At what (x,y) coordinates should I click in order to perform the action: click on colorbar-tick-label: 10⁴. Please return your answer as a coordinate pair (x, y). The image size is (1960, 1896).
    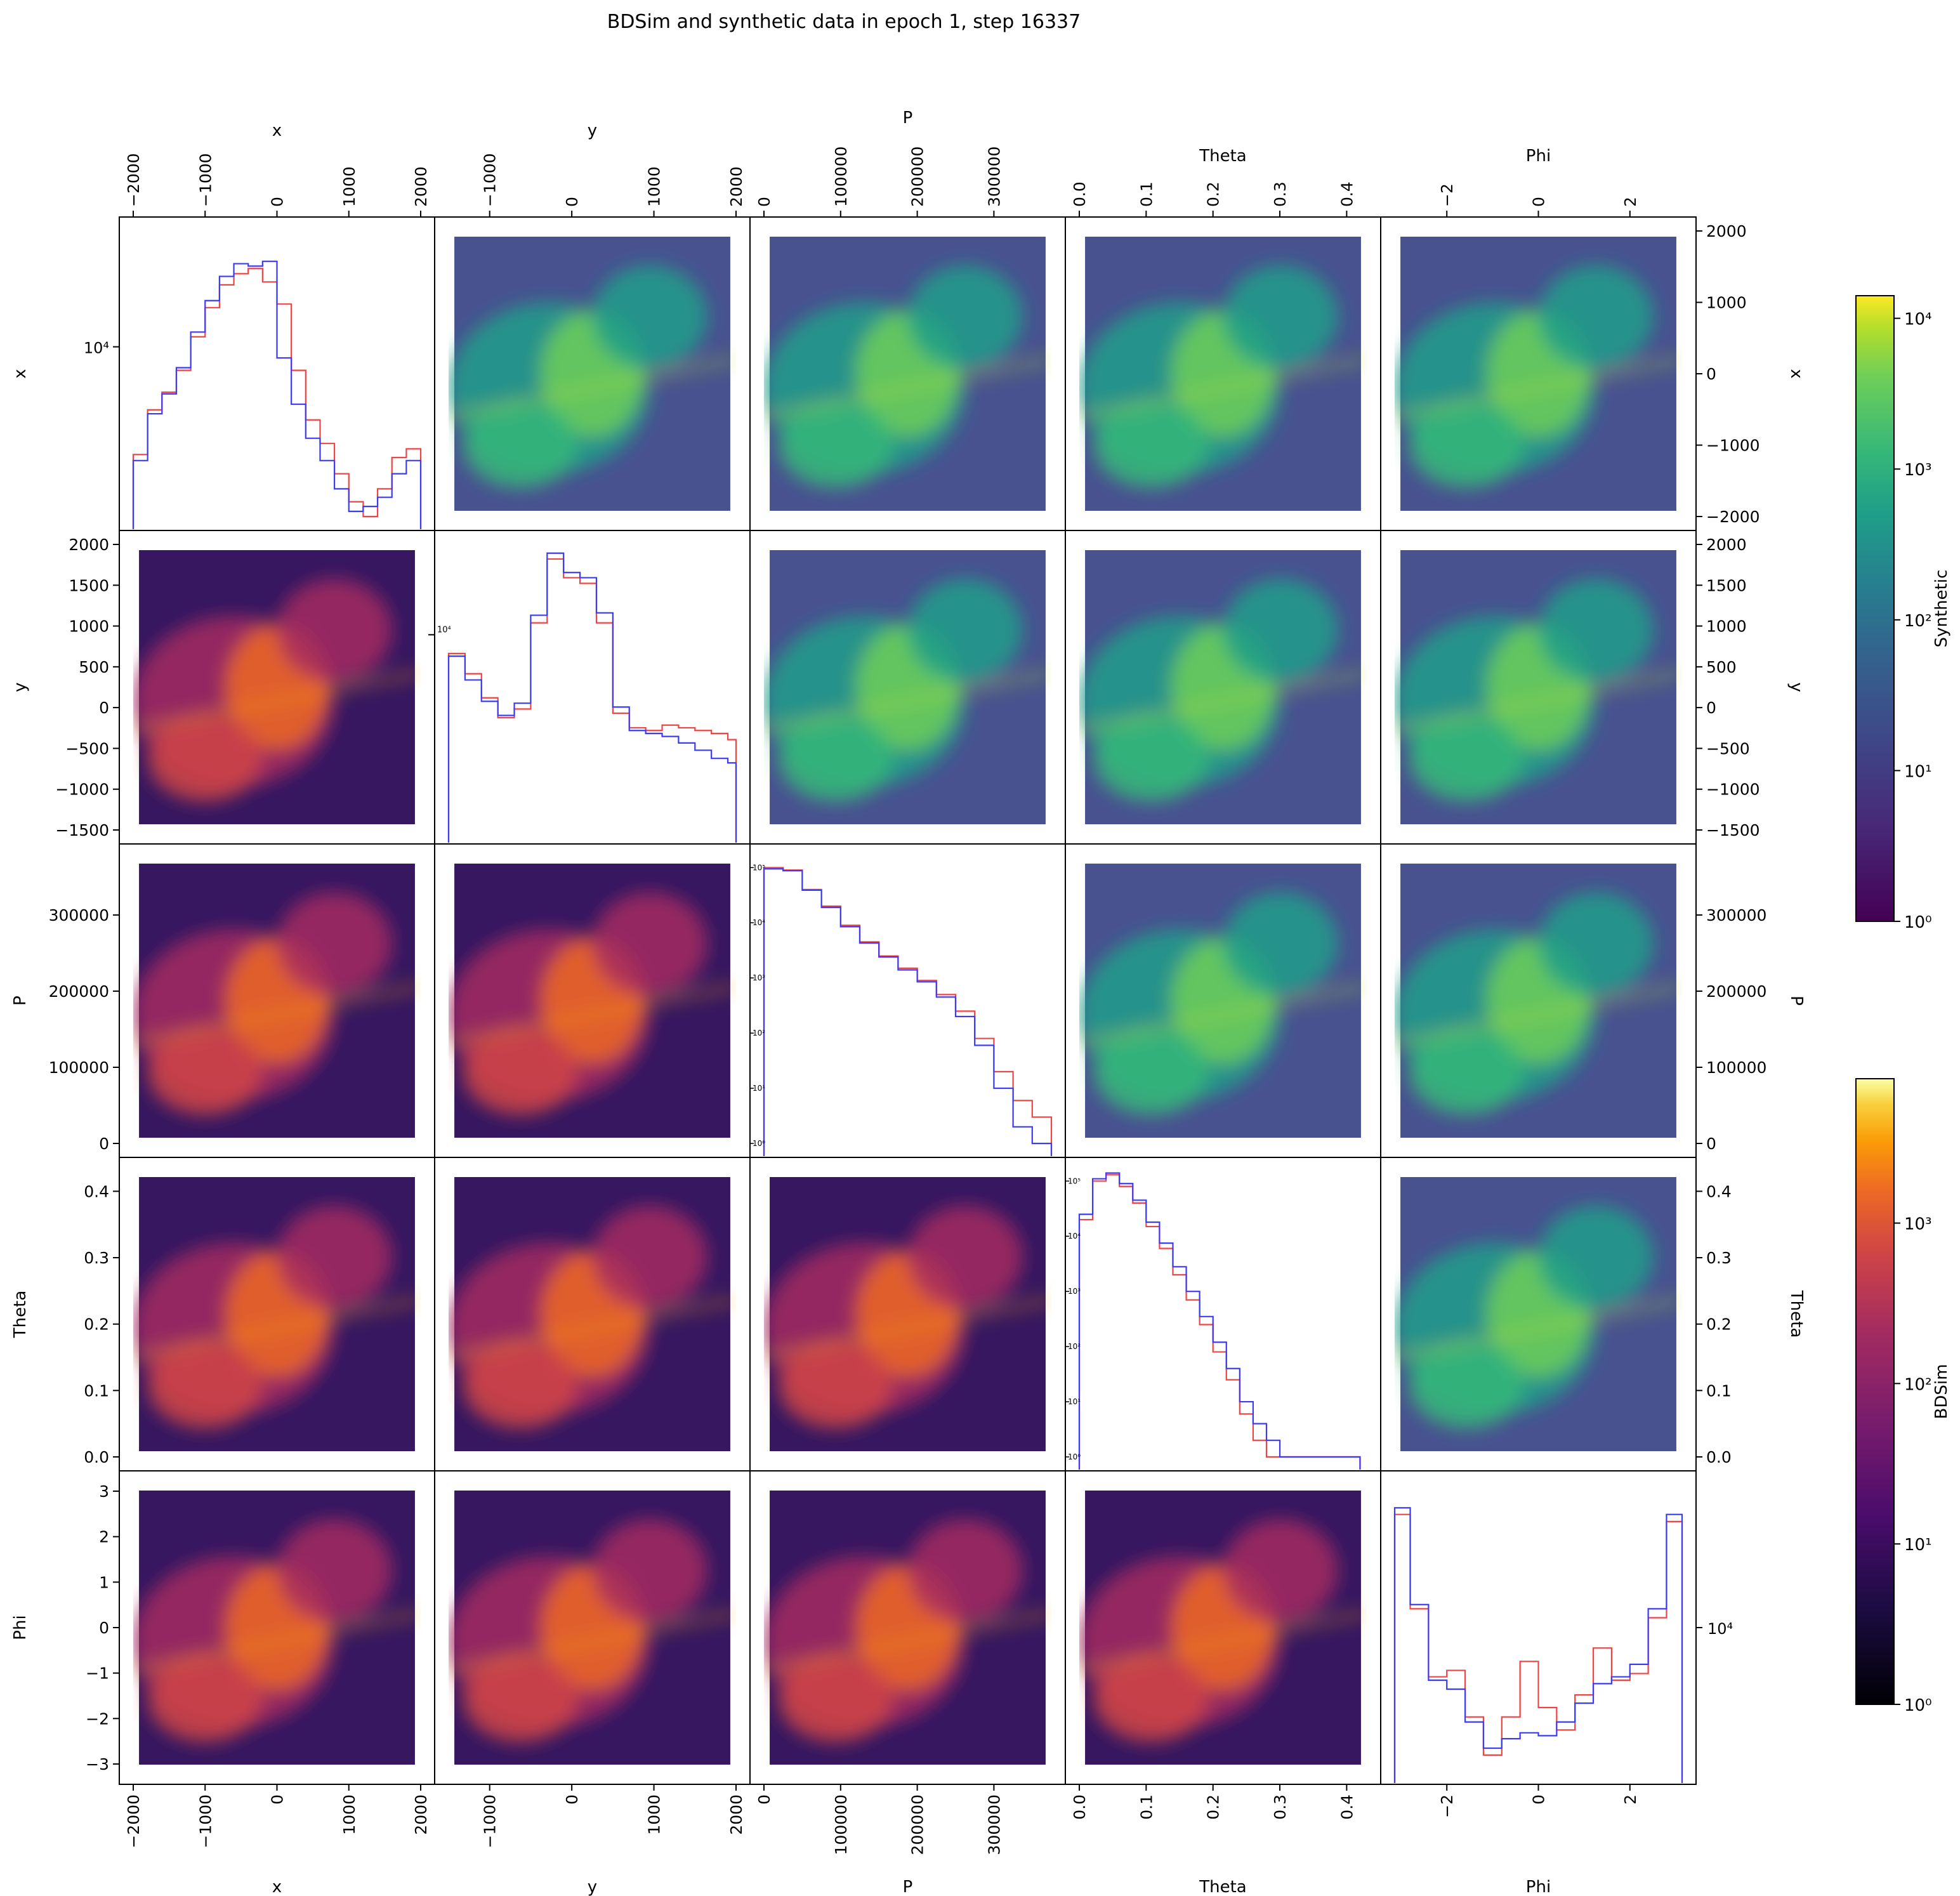
    Looking at the image, I should click on (1918, 319).